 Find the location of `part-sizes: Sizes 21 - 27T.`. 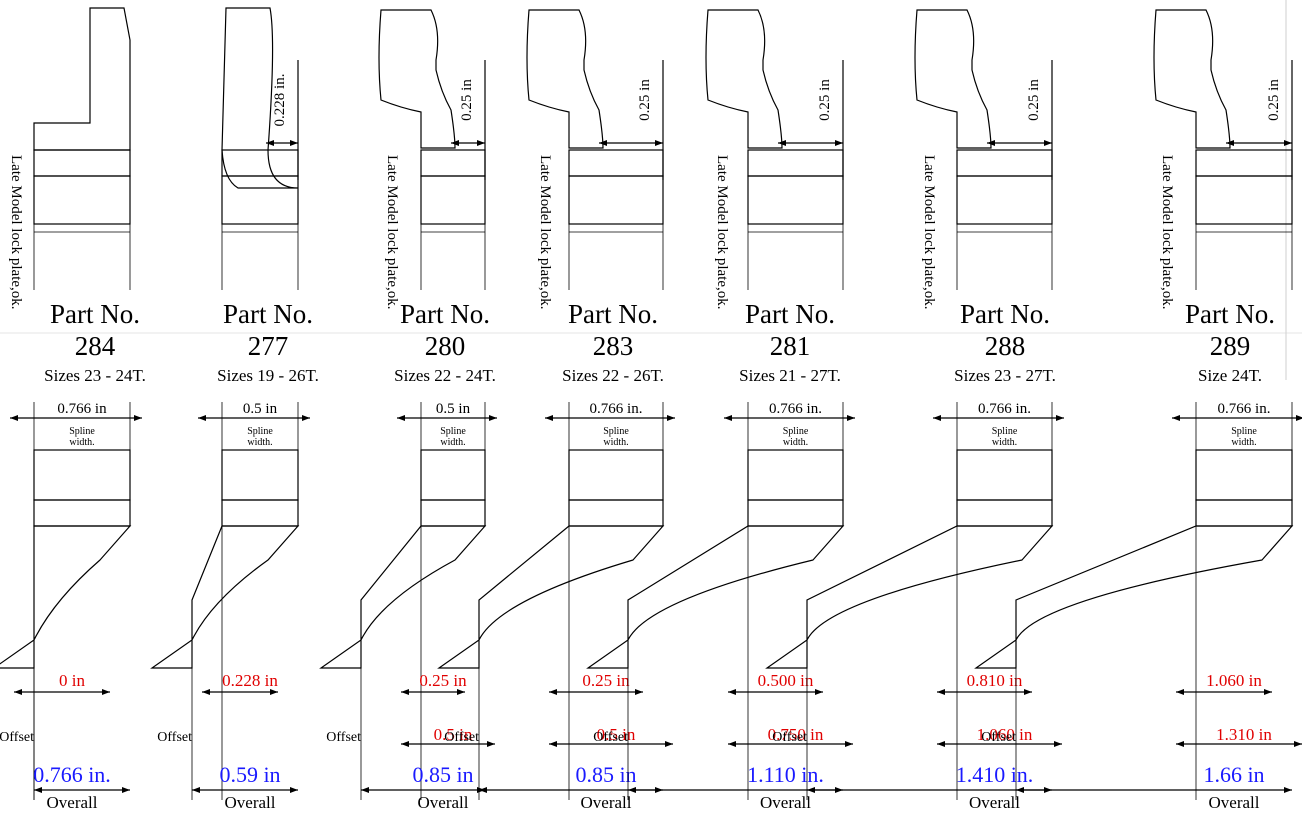

part-sizes: Sizes 21 - 27T. is located at coordinates (790, 375).